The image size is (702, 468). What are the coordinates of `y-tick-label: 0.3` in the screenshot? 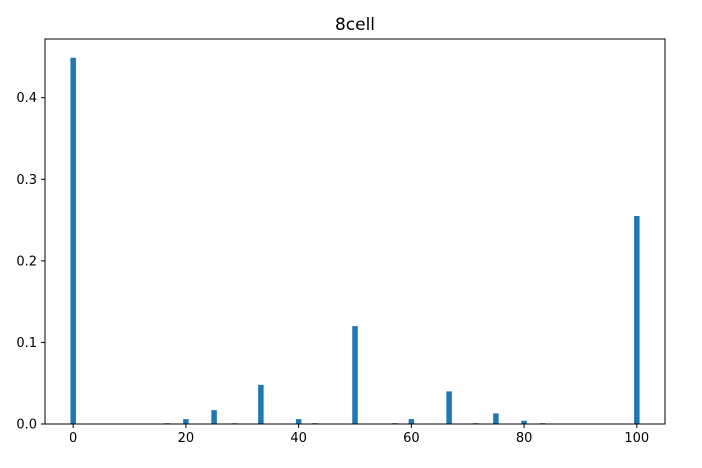 It's located at (26, 180).